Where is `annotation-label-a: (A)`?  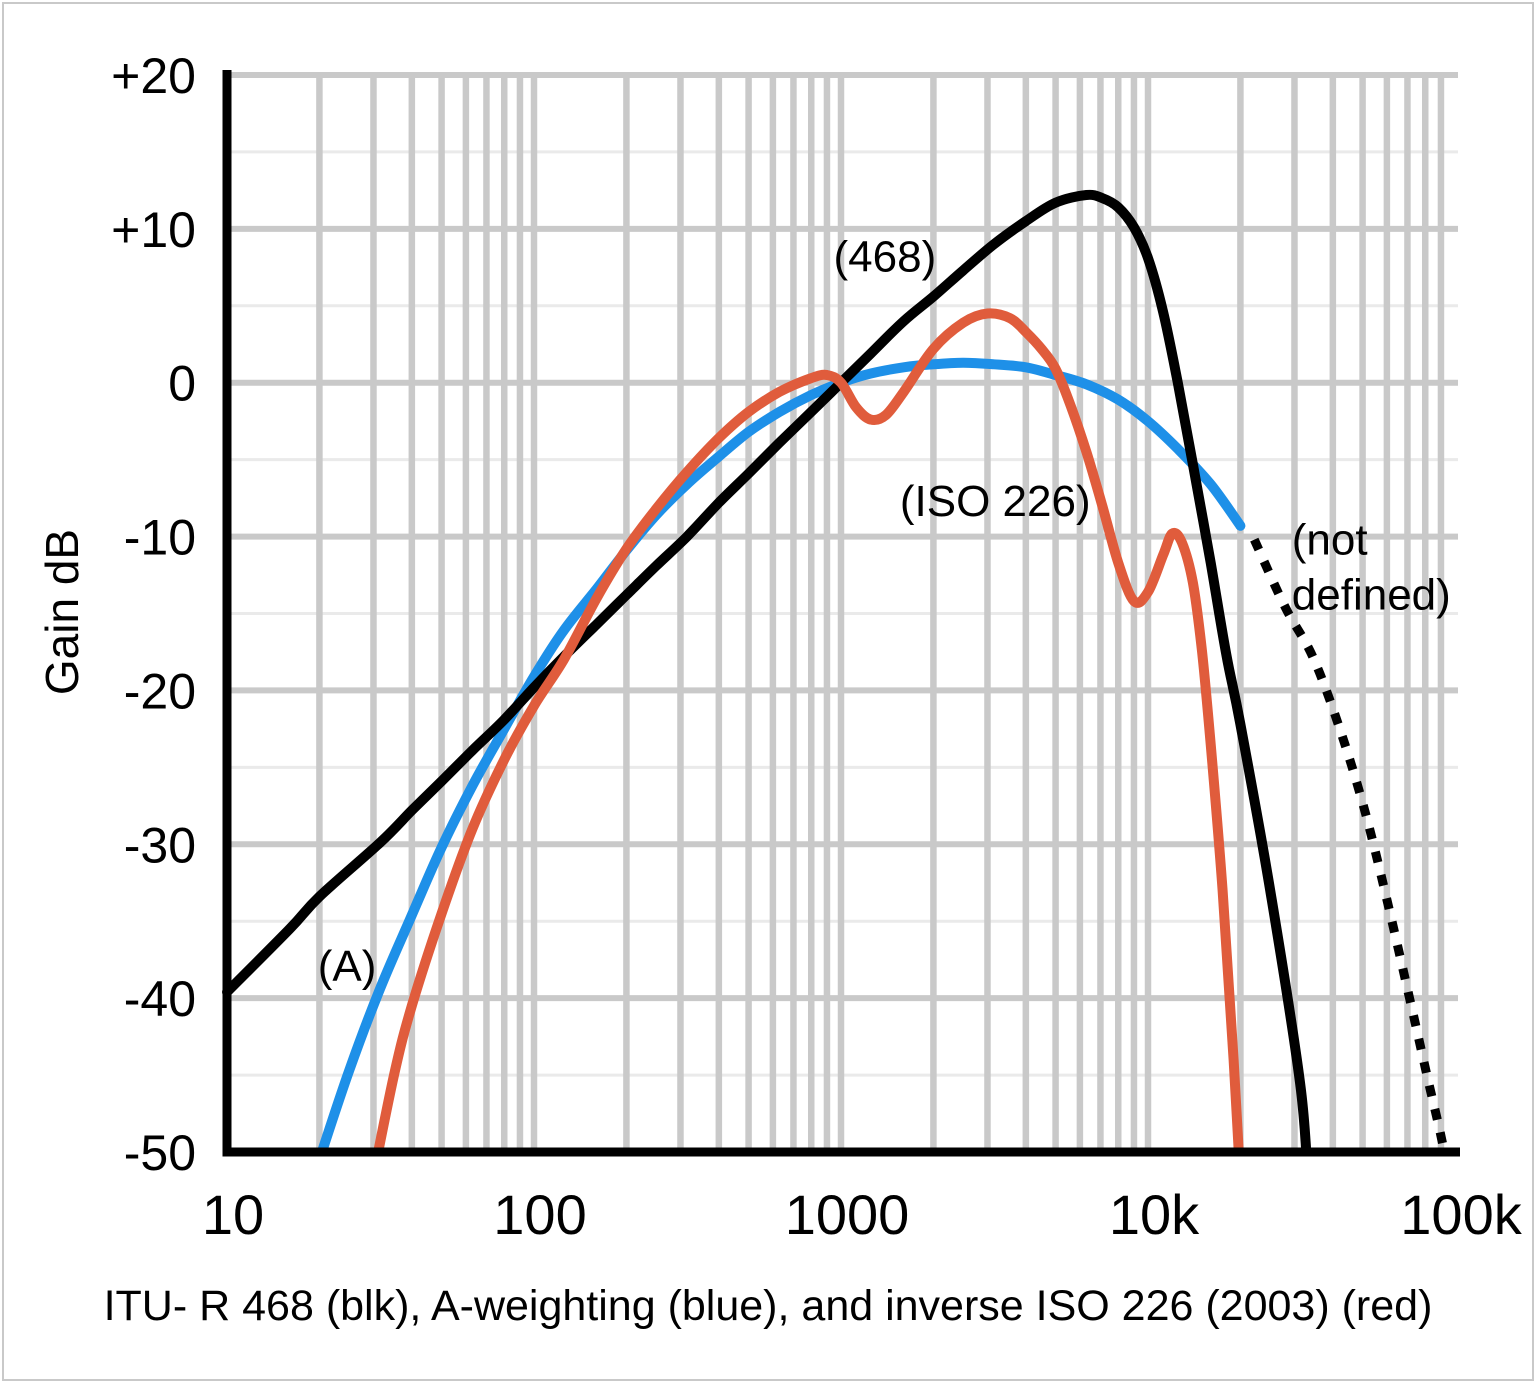
annotation-label-a: (A) is located at coordinates (347, 966).